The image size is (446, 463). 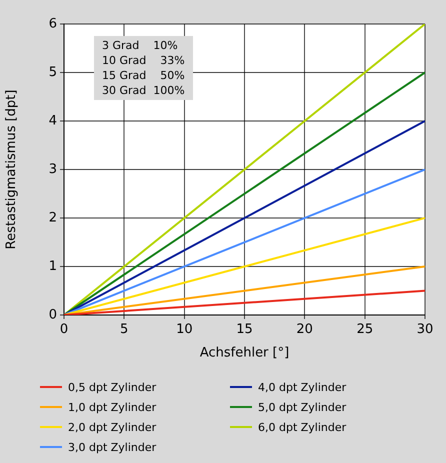 What do you see at coordinates (244, 330) in the screenshot?
I see `x-tick-label: 15` at bounding box center [244, 330].